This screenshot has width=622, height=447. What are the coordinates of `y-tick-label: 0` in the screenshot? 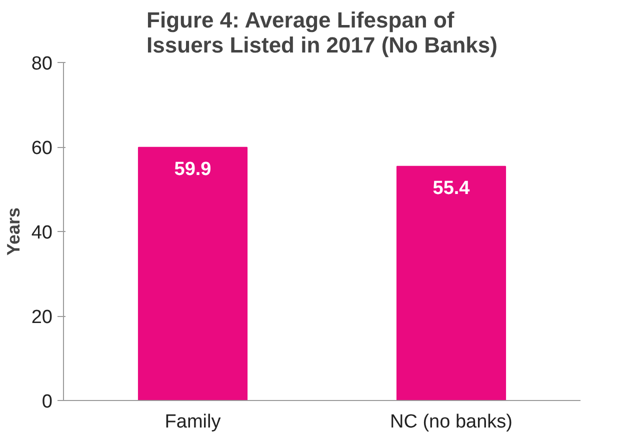 It's located at (47, 402).